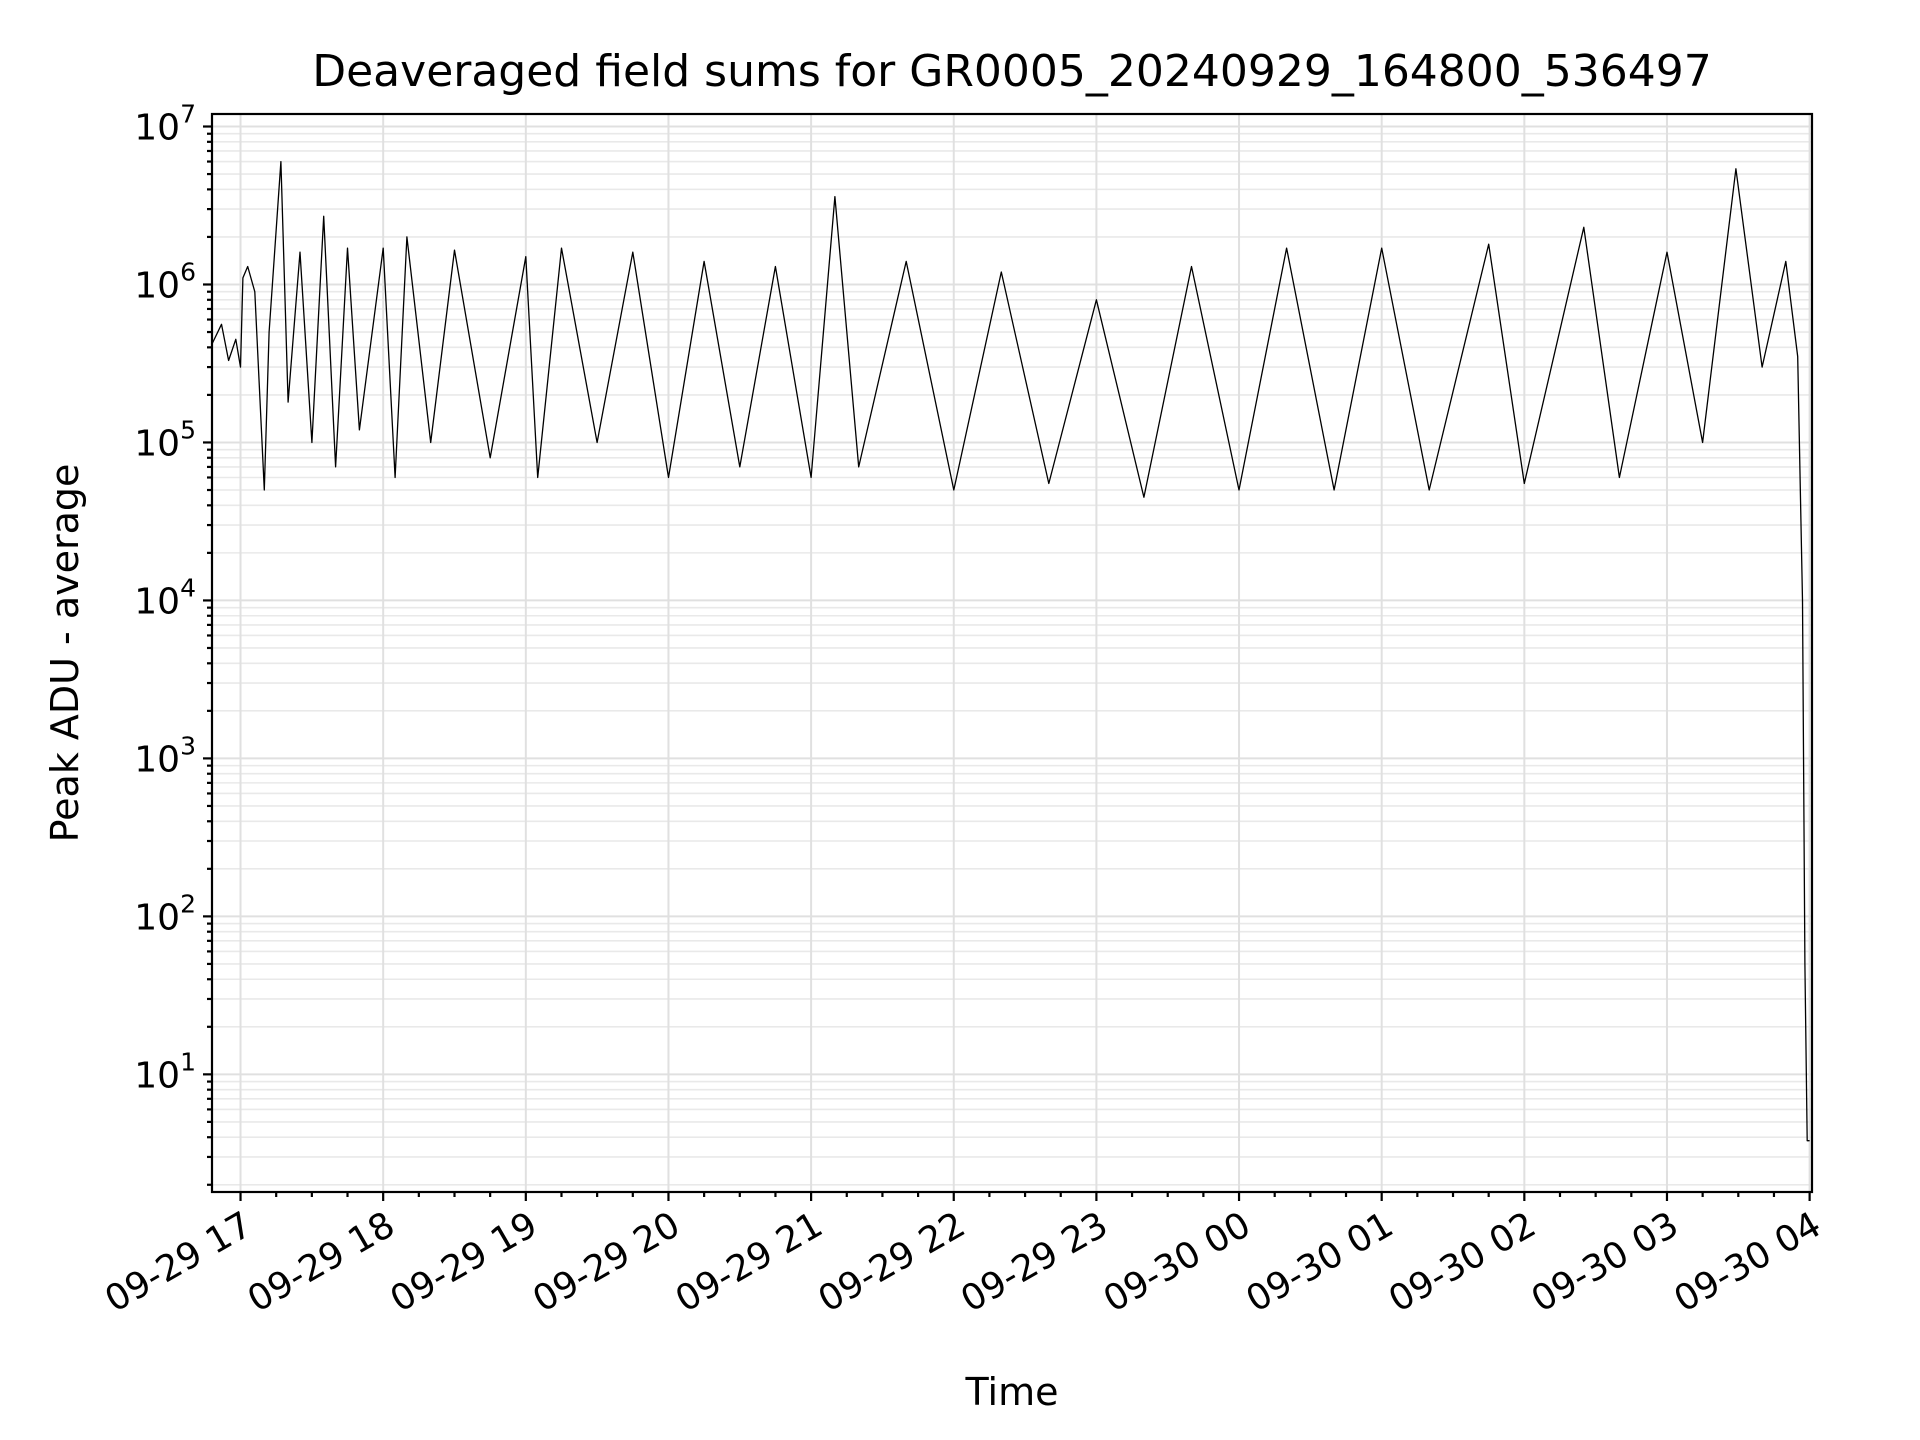  What do you see at coordinates (65, 653) in the screenshot?
I see `y-axis-label: Peak ADU - average` at bounding box center [65, 653].